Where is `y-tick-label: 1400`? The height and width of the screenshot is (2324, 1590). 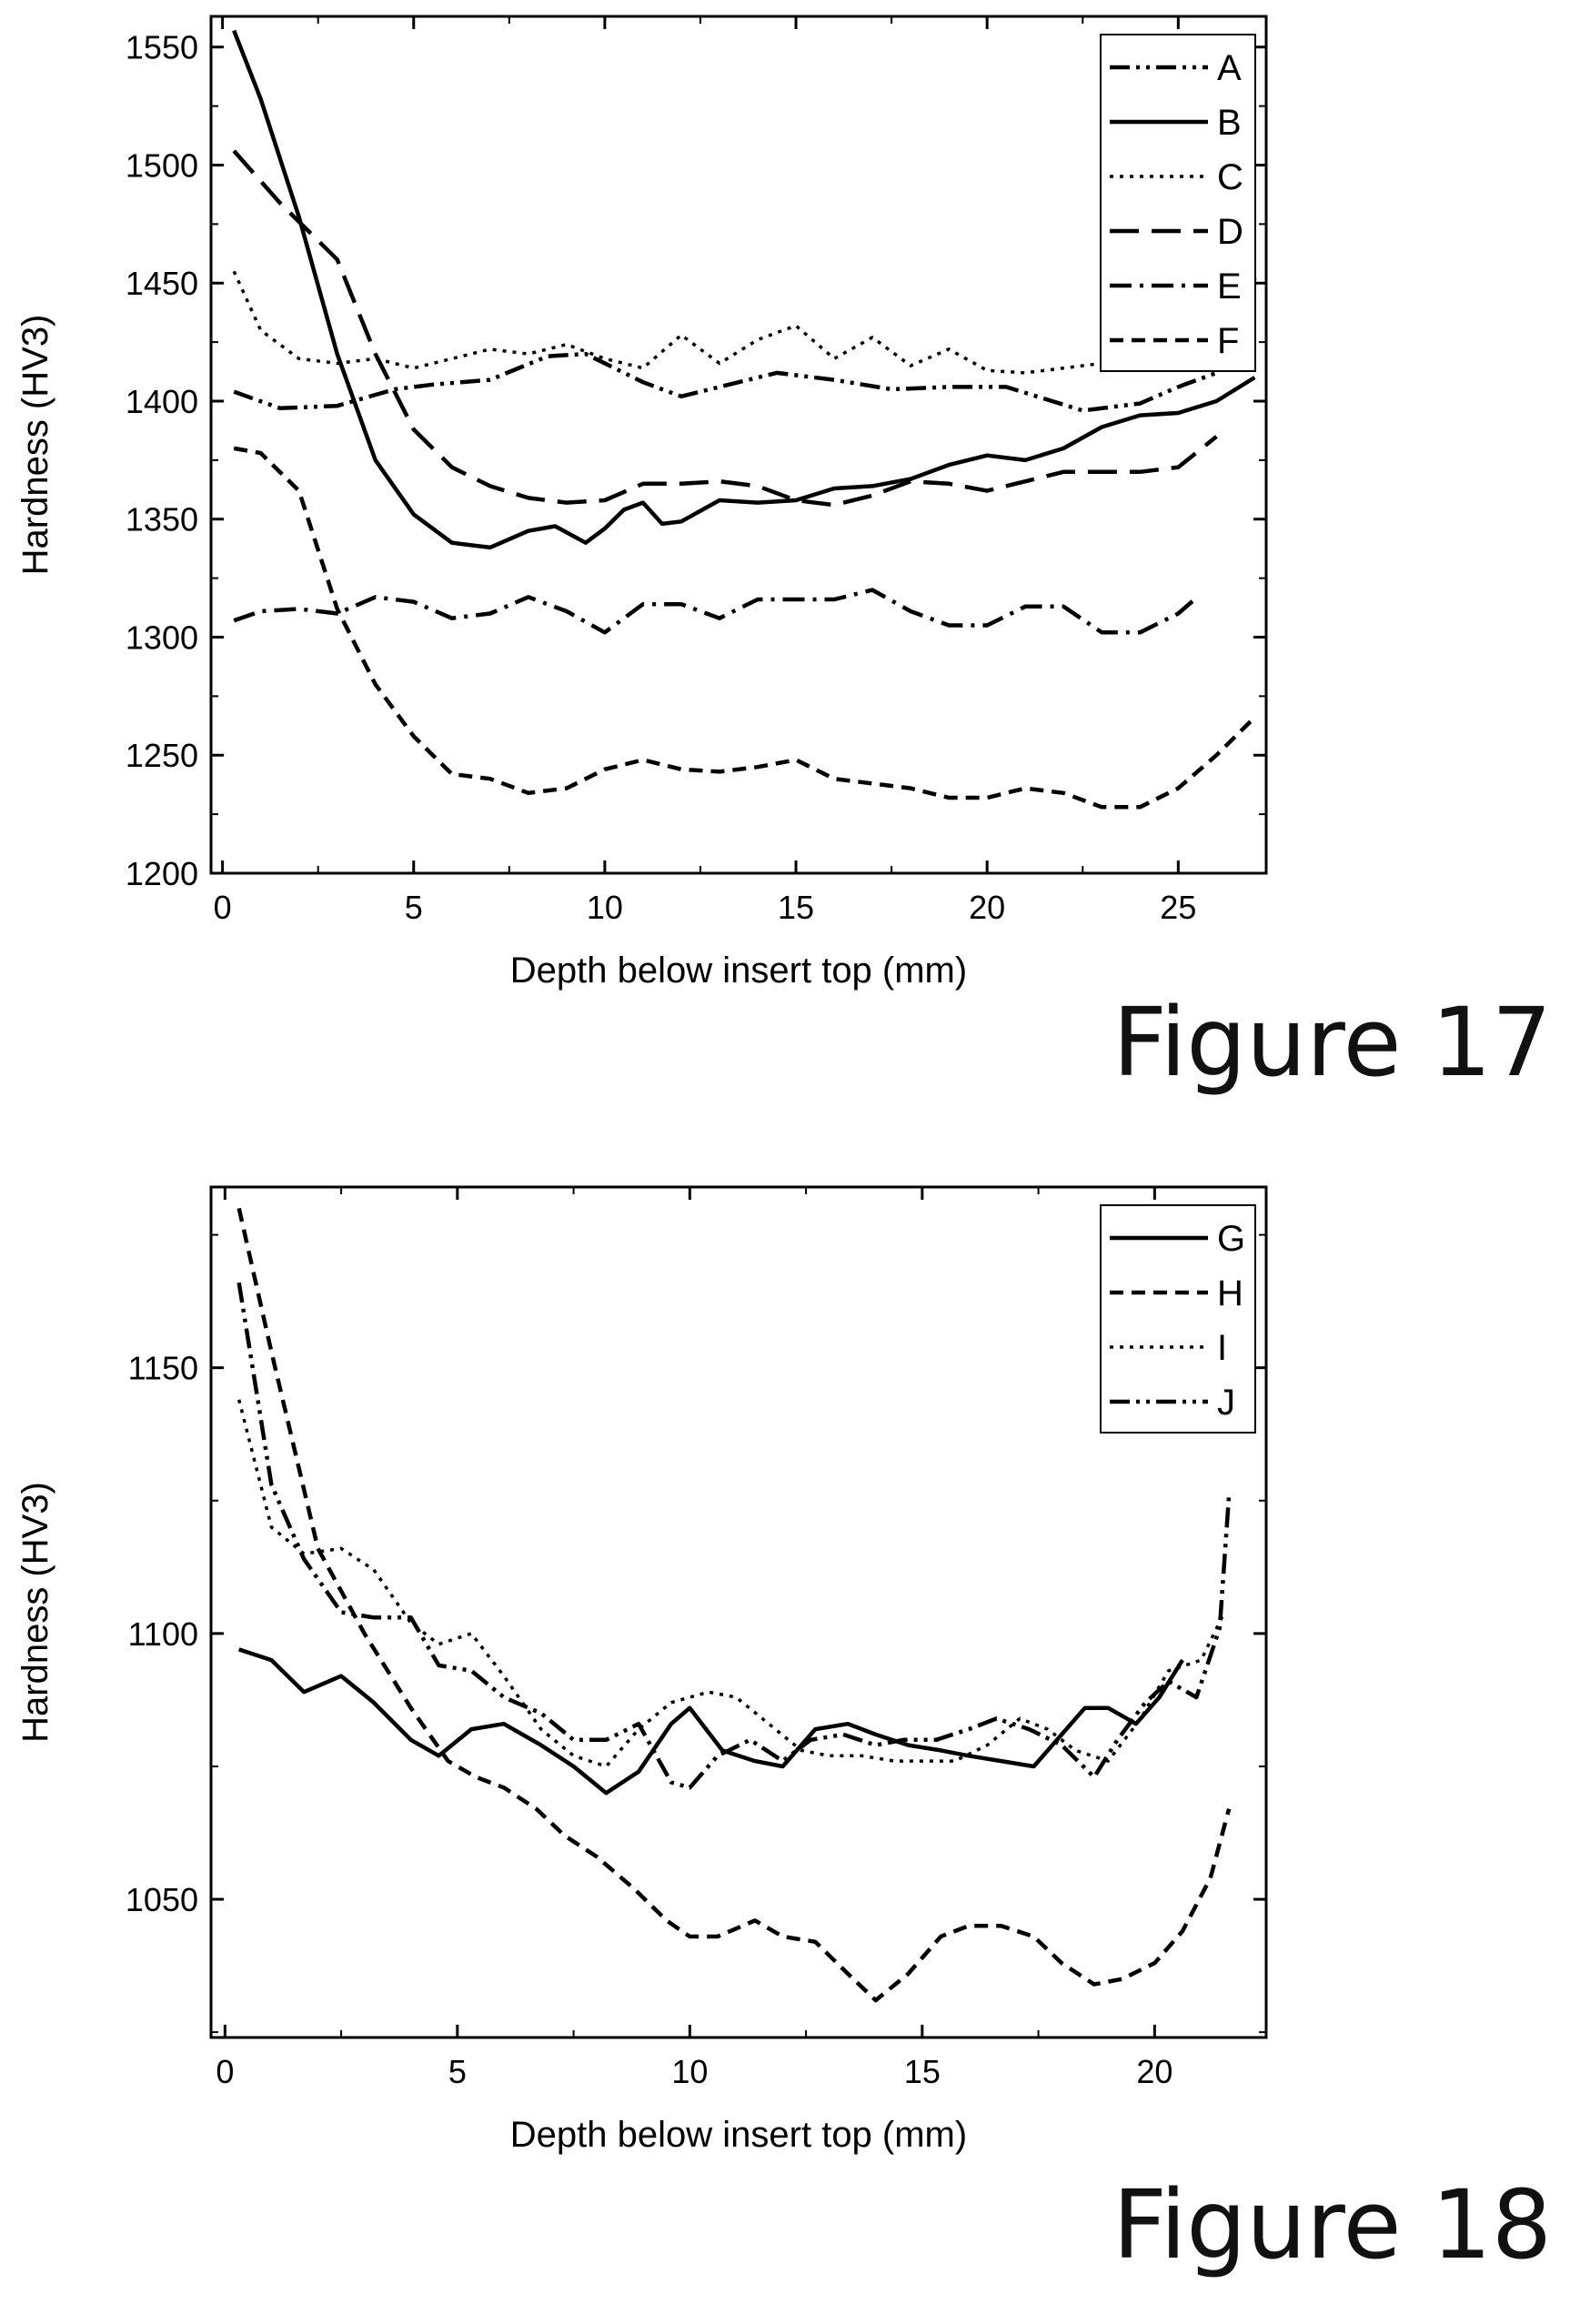 y-tick-label: 1400 is located at coordinates (162, 401).